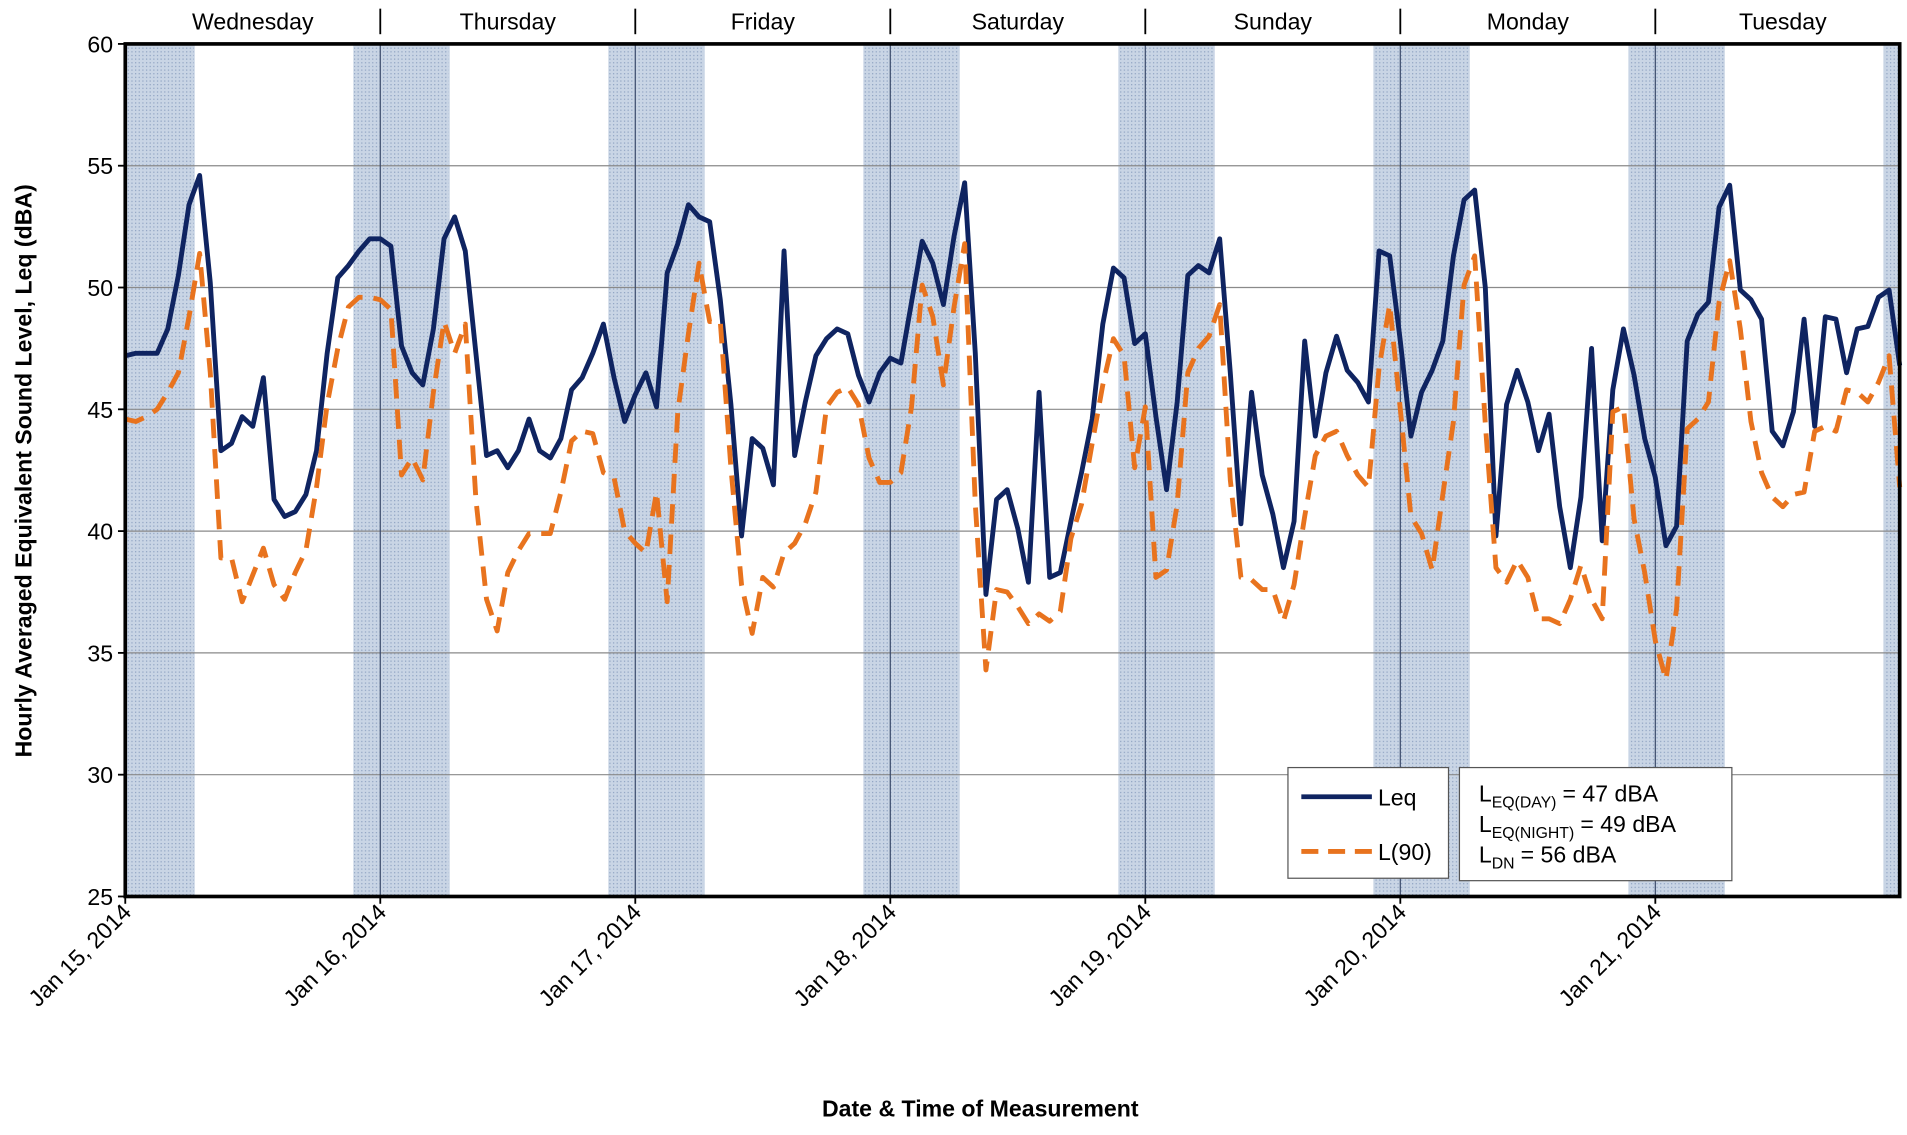 The image size is (1907, 1135). Describe the element at coordinates (1533, 833) in the screenshot. I see `annotation-subscript: EQ(NIGHT)` at that location.